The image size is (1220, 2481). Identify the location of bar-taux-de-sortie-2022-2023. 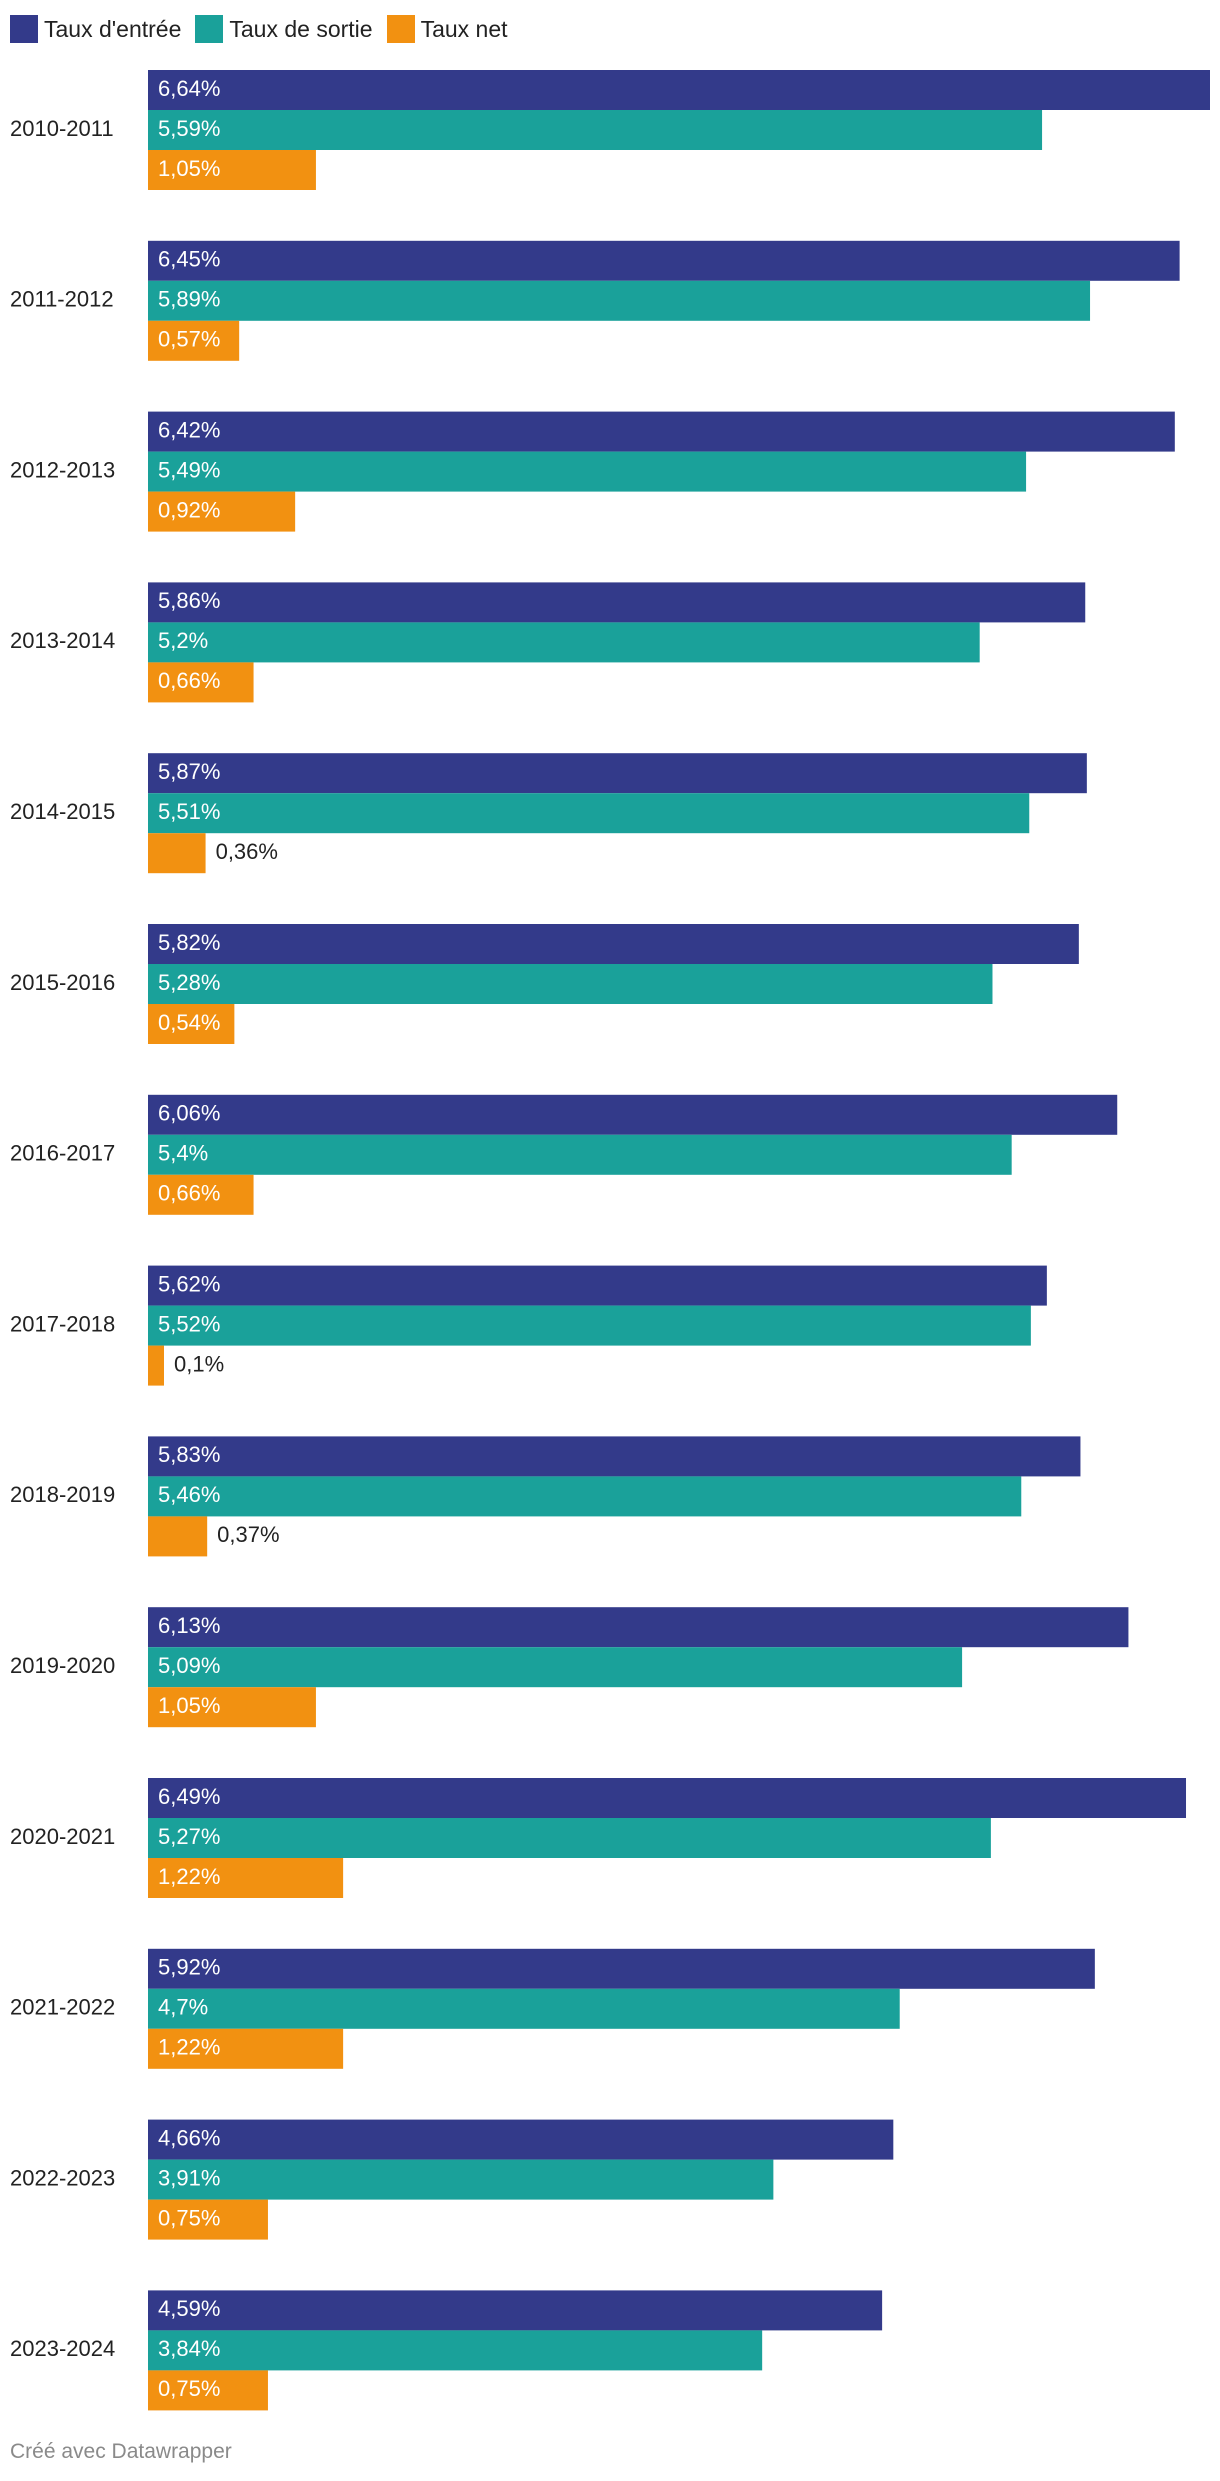
(461, 2179).